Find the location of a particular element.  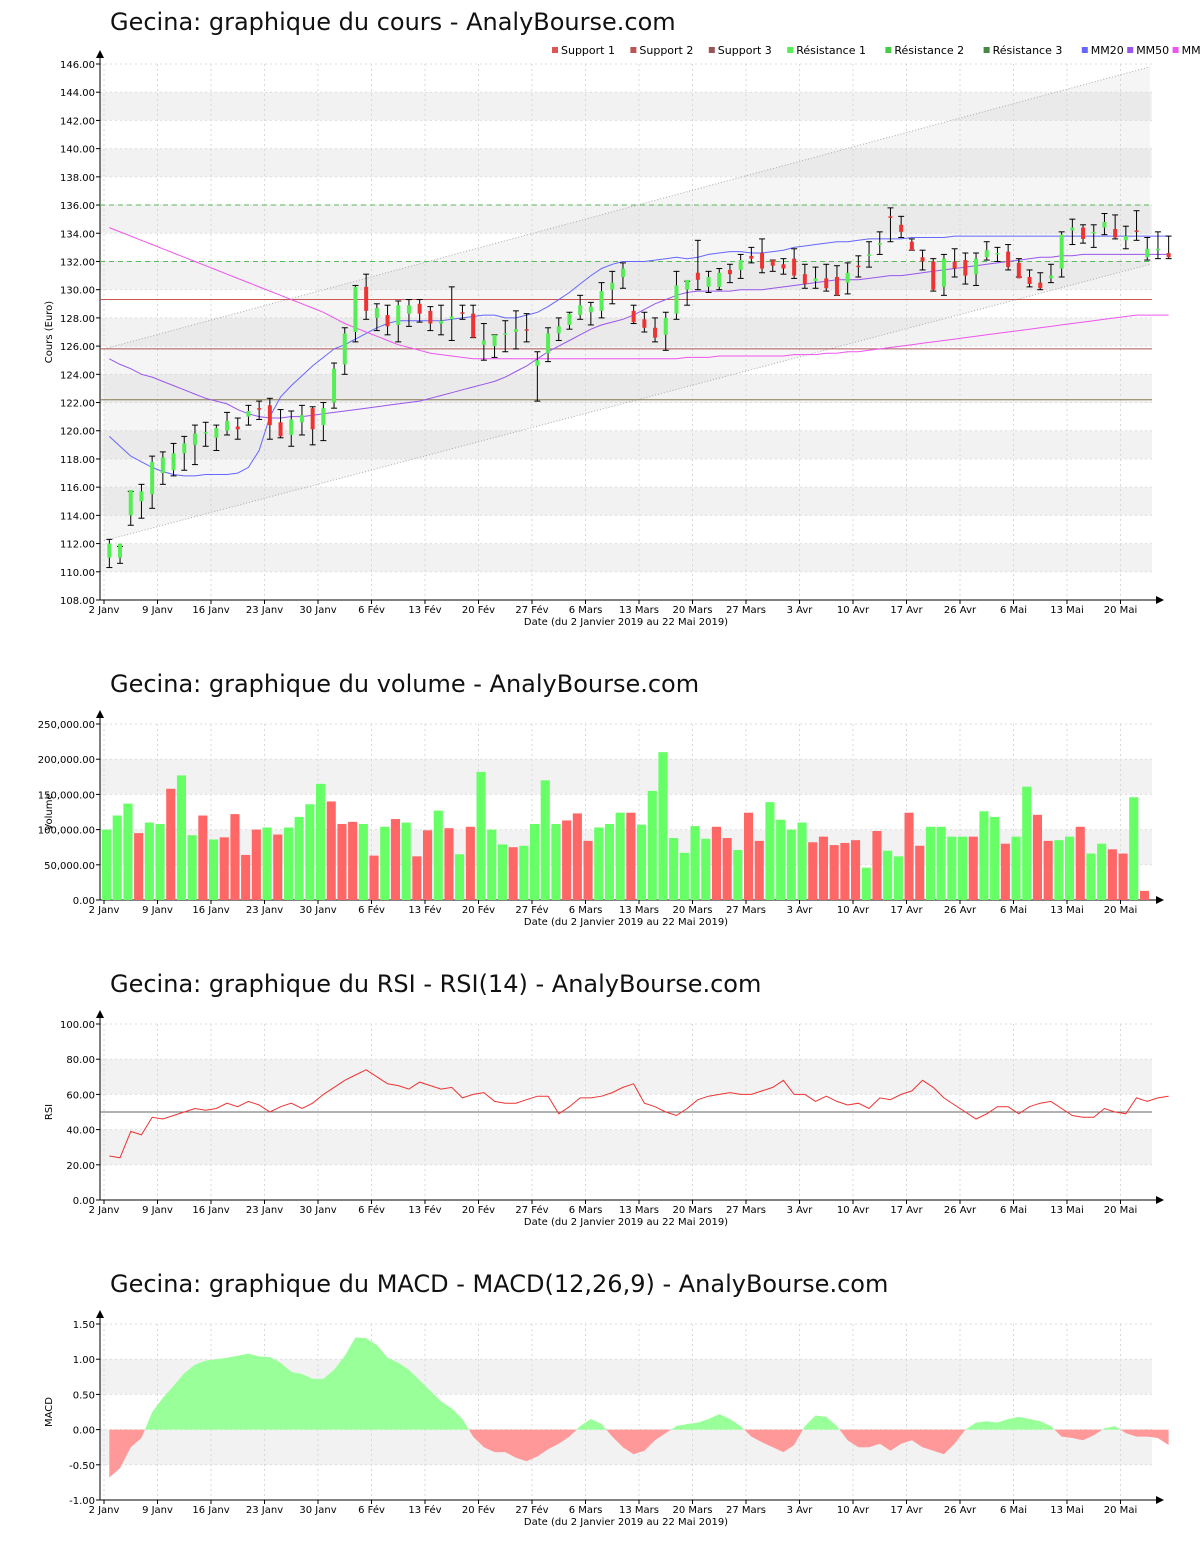

x-tick-label: 30 Janv is located at coordinates (317, 1510).